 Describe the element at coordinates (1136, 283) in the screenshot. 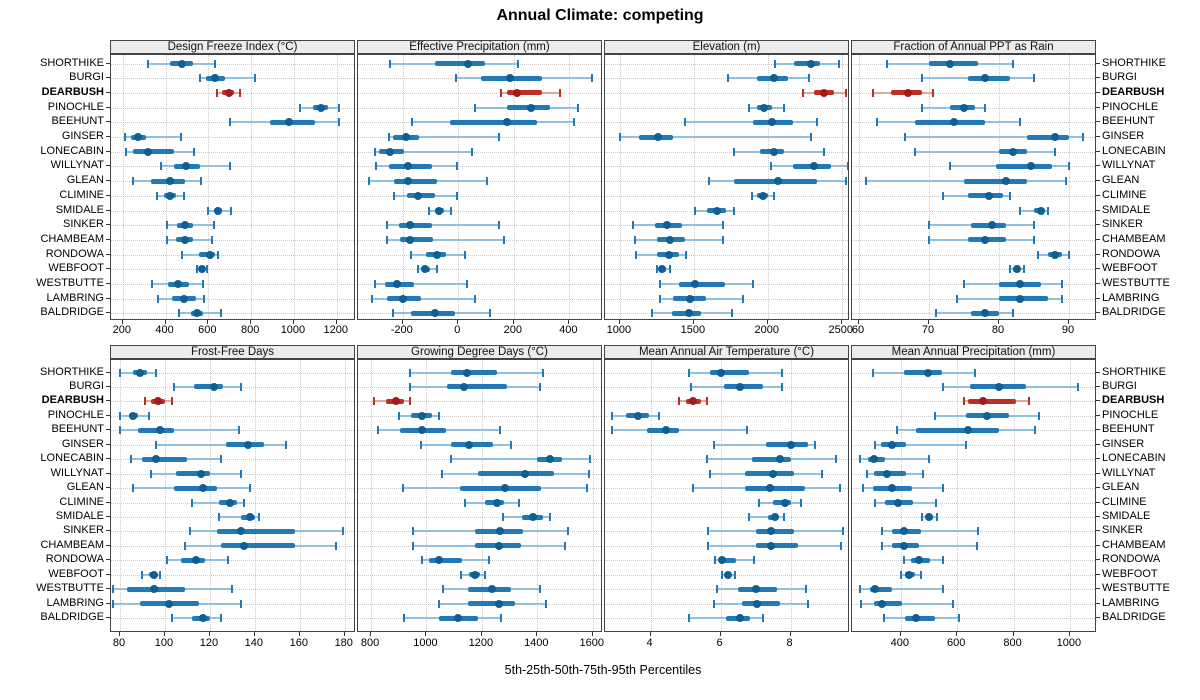

I see `site-label: WESTBUTTE` at that location.